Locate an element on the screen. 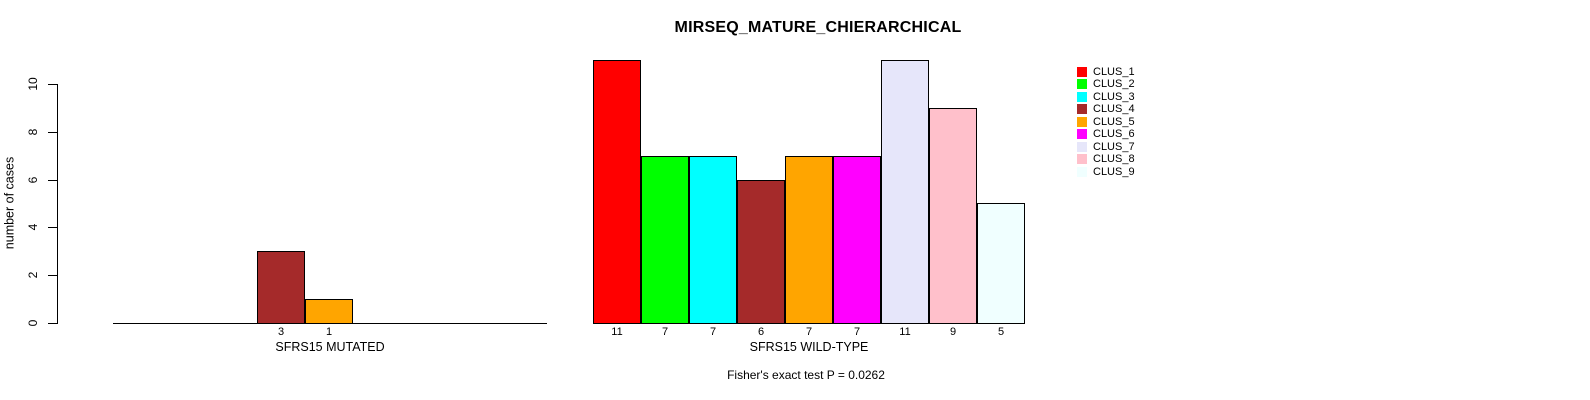 The width and height of the screenshot is (1590, 400). bar-value-label: 3 is located at coordinates (281, 332).